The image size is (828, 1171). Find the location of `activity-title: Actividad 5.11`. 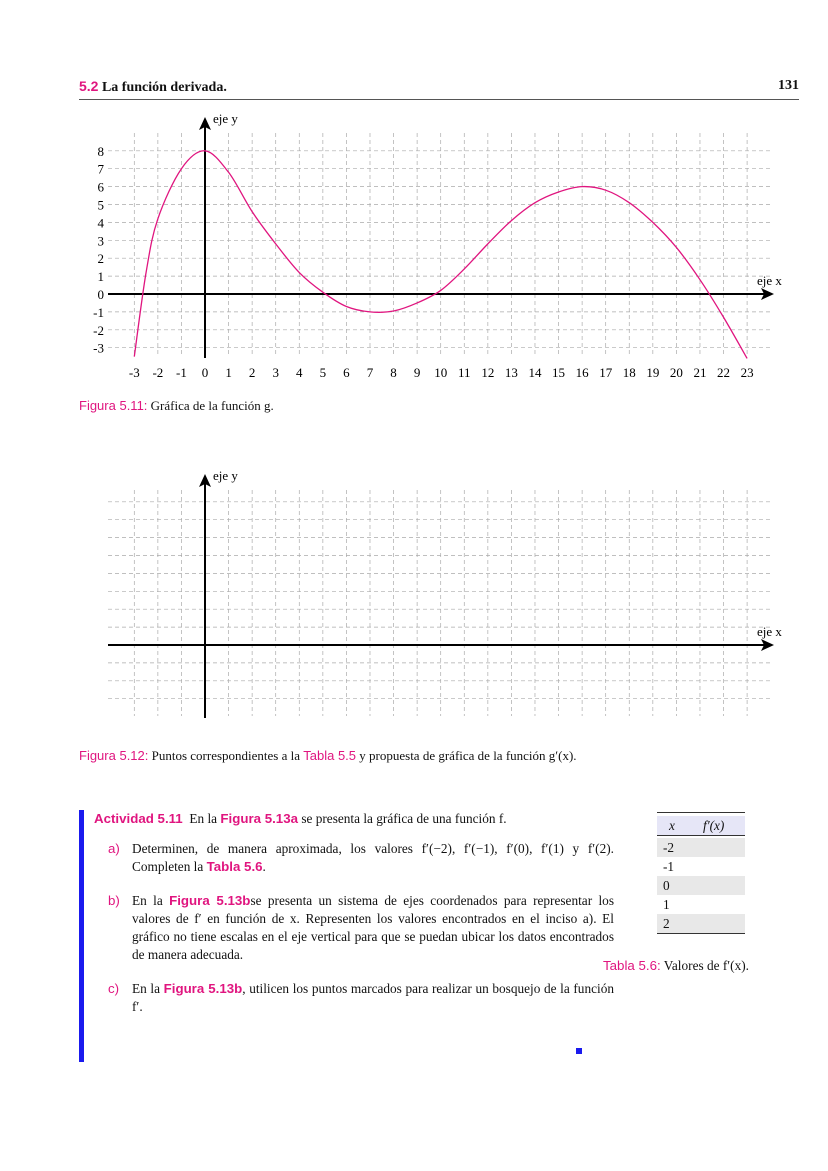

activity-title: Actividad 5.11 is located at coordinates (138, 818).